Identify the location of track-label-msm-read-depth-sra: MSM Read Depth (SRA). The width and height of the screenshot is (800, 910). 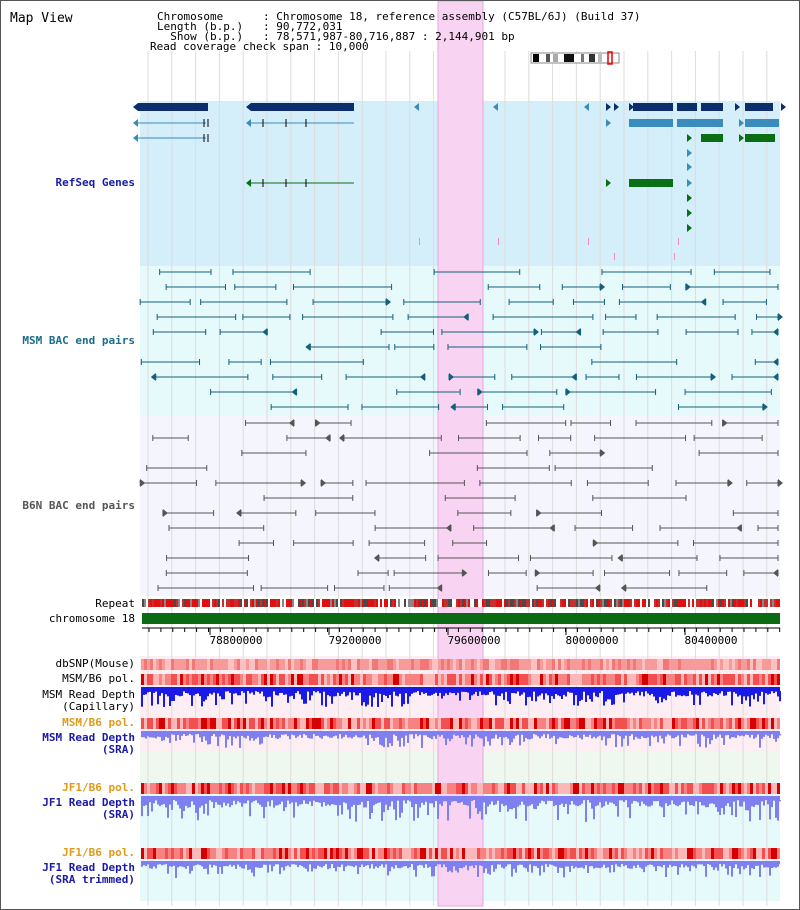
(68, 744).